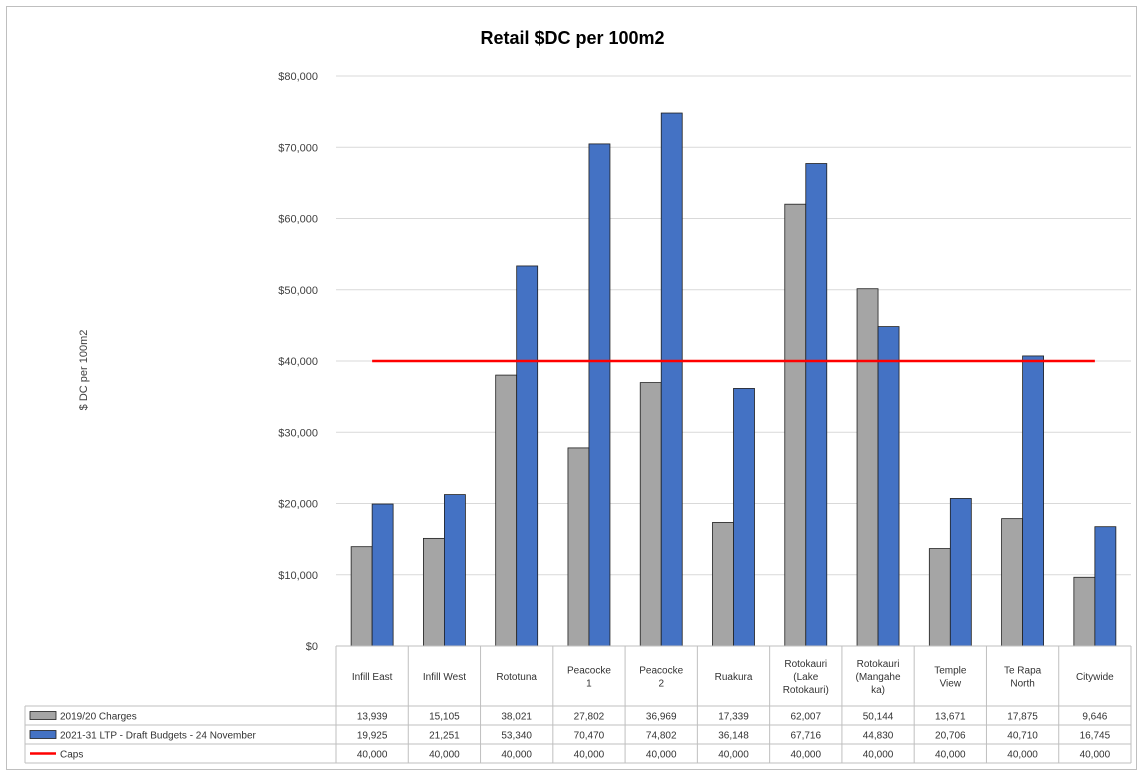  Describe the element at coordinates (878, 677) in the screenshot. I see `x-tick-label: (Mangahe` at that location.